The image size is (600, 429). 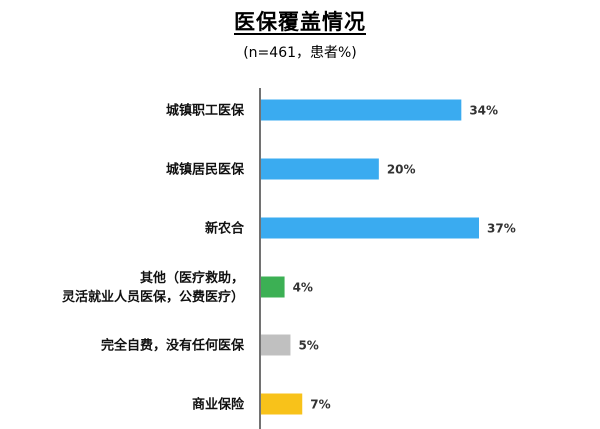 What do you see at coordinates (205, 111) in the screenshot?
I see `category-label-0-0: 城镇职工医保` at bounding box center [205, 111].